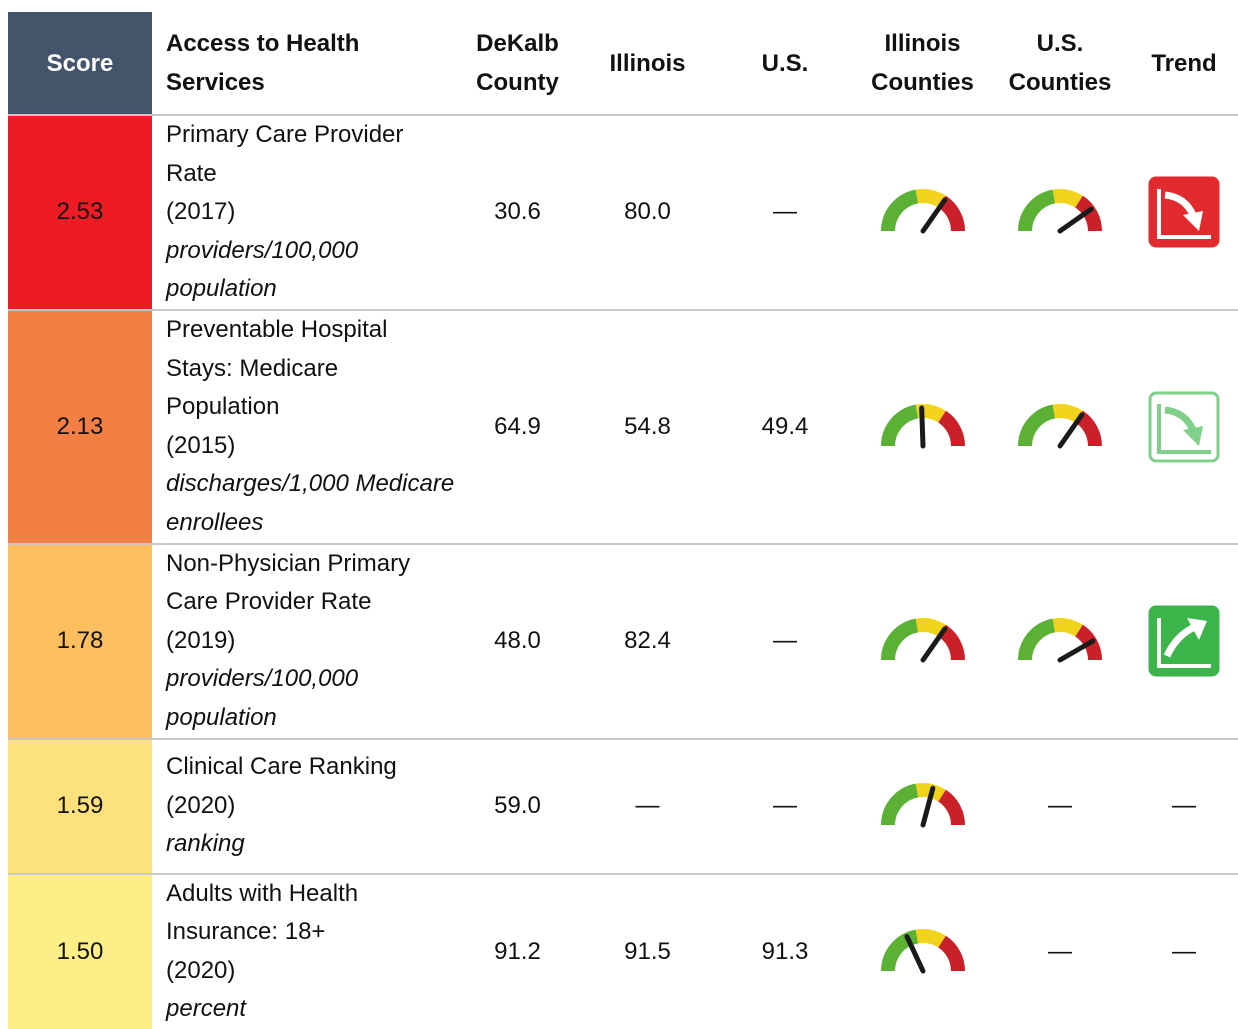  What do you see at coordinates (263, 63) in the screenshot?
I see `header-cell: Access to Health Services` at bounding box center [263, 63].